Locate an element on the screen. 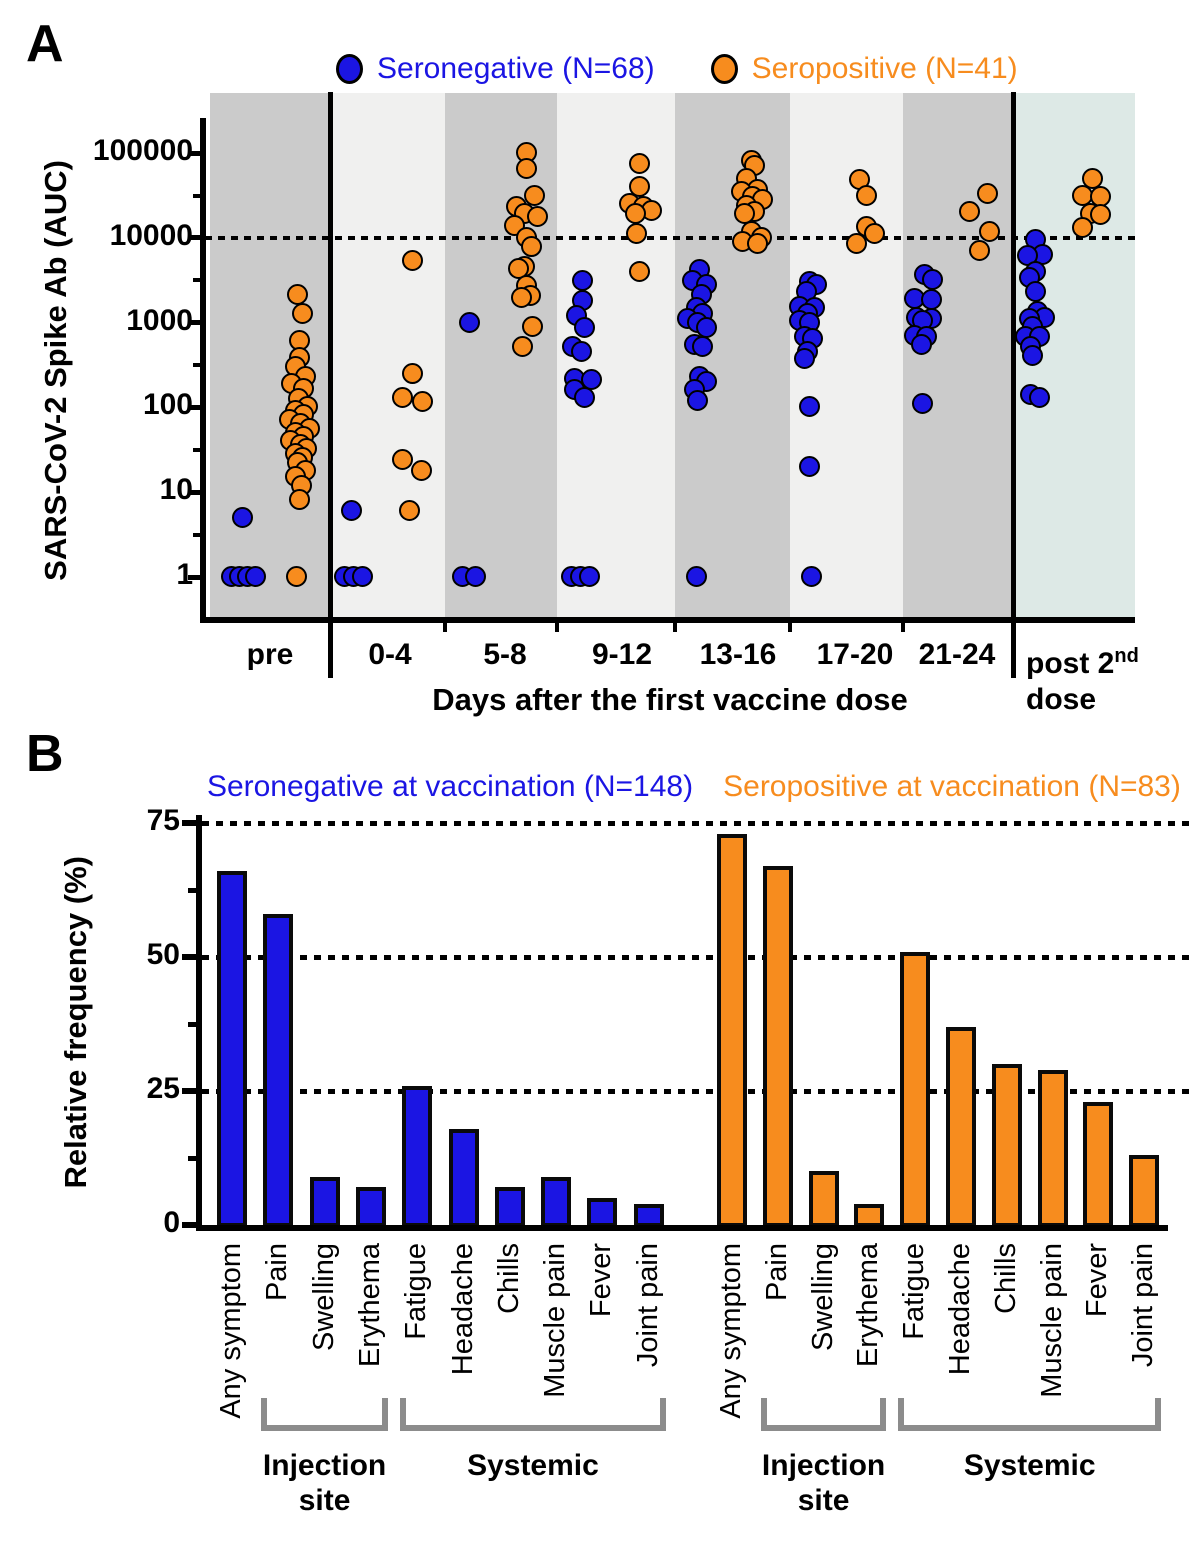  y-axis-tick-label: 10000 is located at coordinates (151, 235).